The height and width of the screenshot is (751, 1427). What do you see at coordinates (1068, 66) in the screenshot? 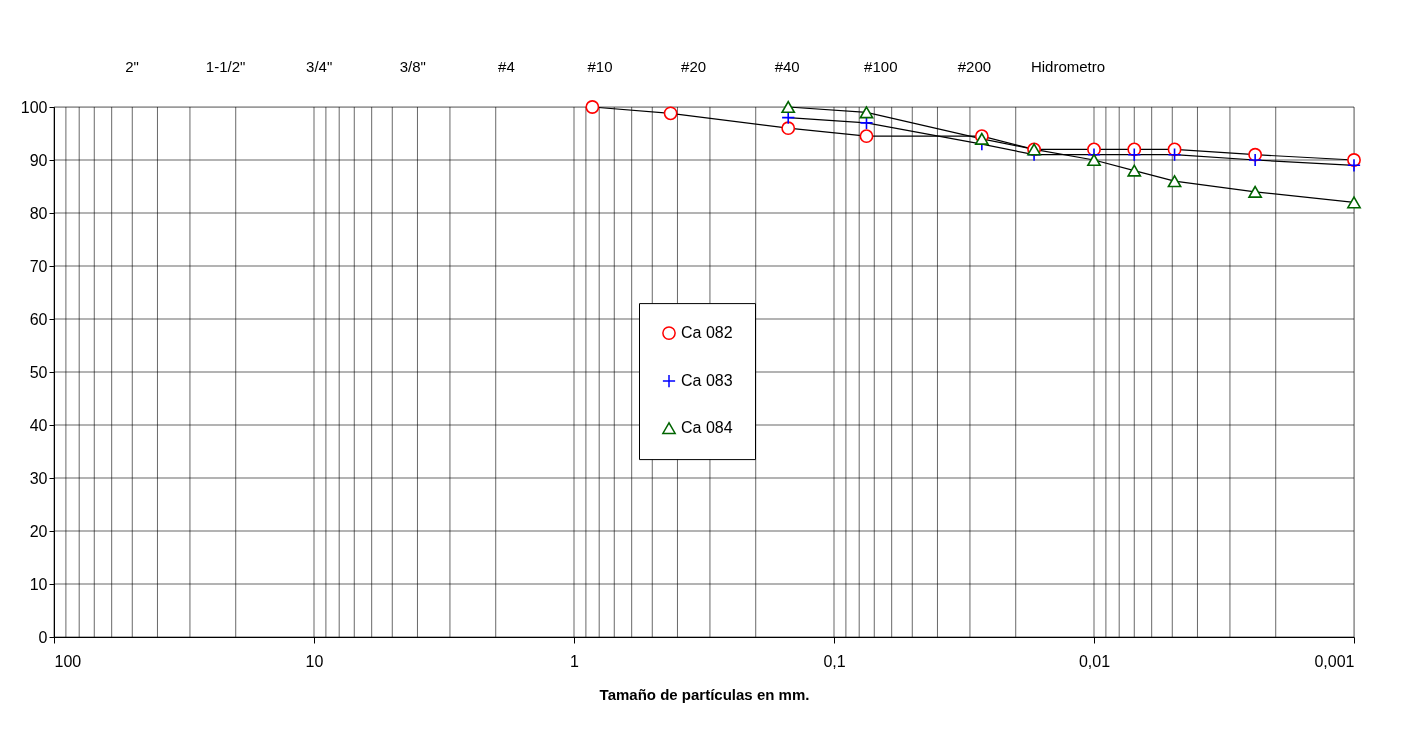
I see `text: Hidrometro` at bounding box center [1068, 66].